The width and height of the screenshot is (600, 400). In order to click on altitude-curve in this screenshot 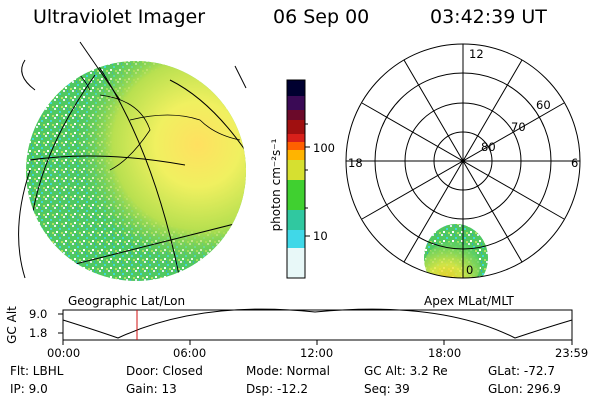, I will do `click(317, 323)`.